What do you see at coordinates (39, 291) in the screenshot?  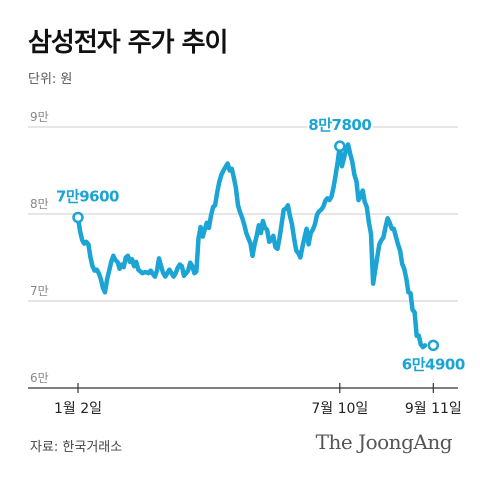 I see `y-tick-label: 7만` at bounding box center [39, 291].